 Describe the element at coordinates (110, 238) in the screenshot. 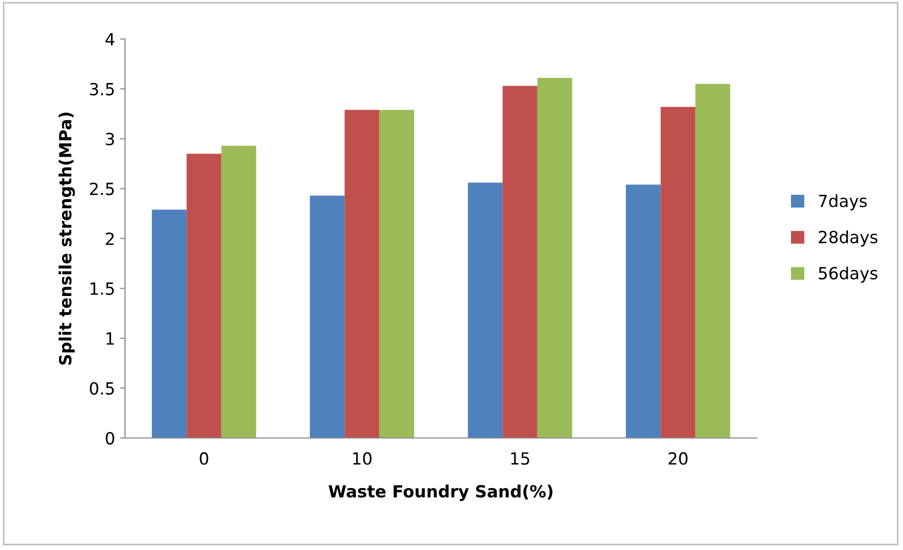

I see `y-tick-label: 2` at that location.